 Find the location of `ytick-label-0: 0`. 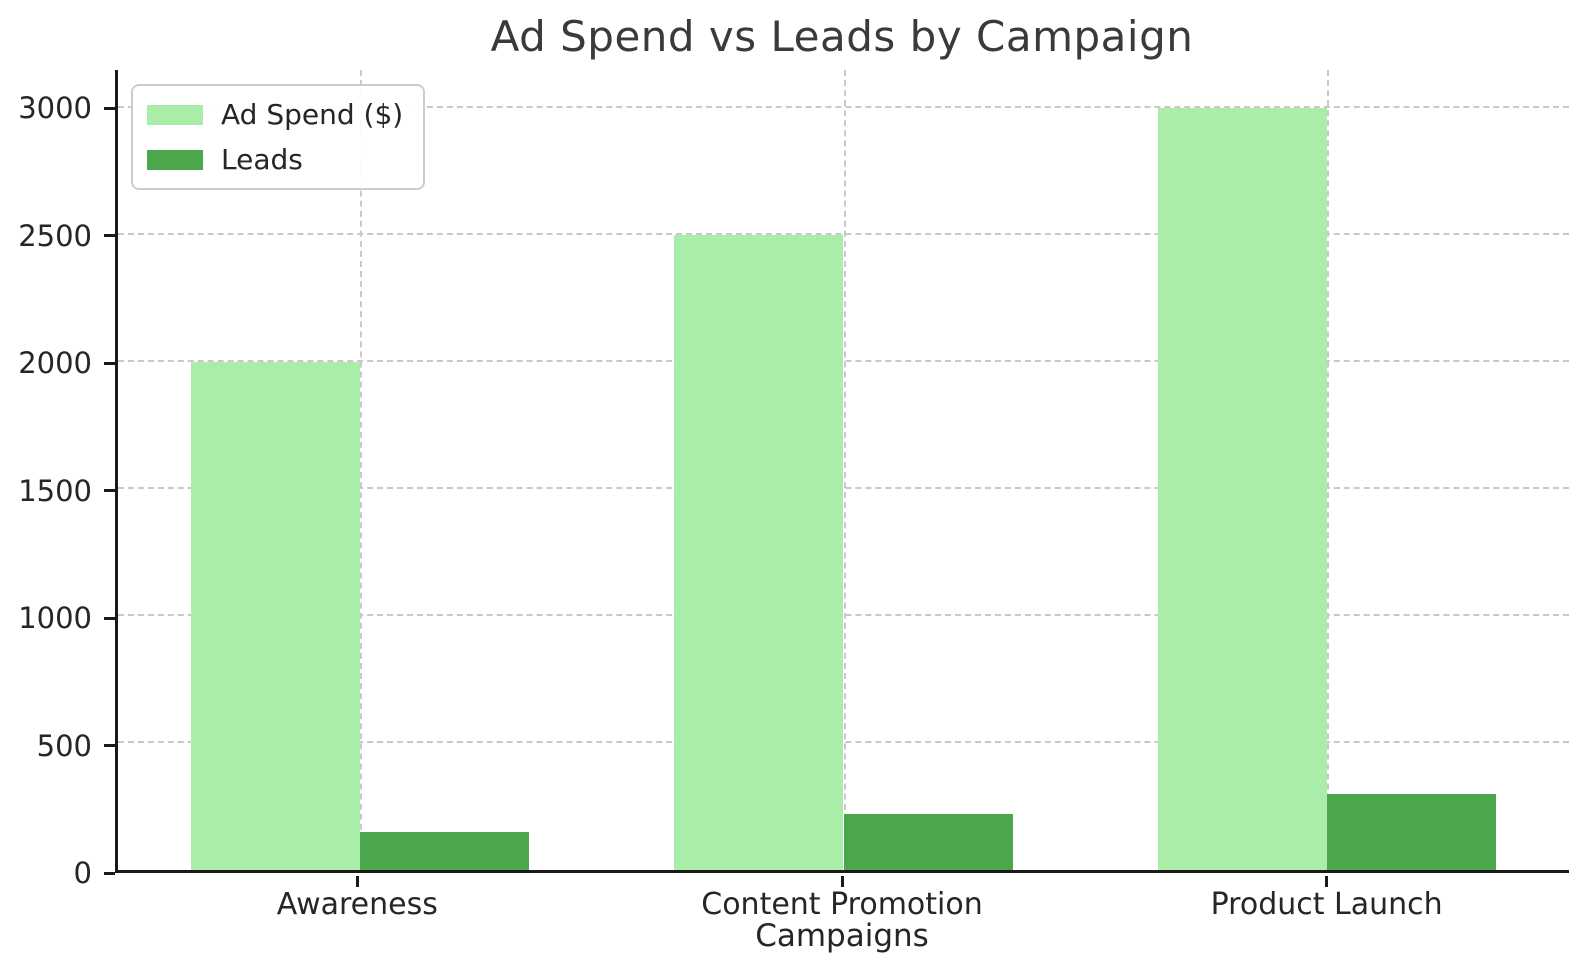

ytick-label-0: 0 is located at coordinates (82, 873).